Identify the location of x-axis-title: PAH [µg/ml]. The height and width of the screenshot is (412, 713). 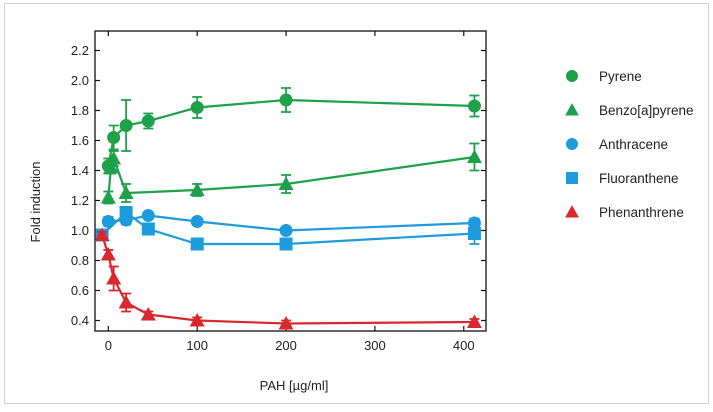
(294, 385).